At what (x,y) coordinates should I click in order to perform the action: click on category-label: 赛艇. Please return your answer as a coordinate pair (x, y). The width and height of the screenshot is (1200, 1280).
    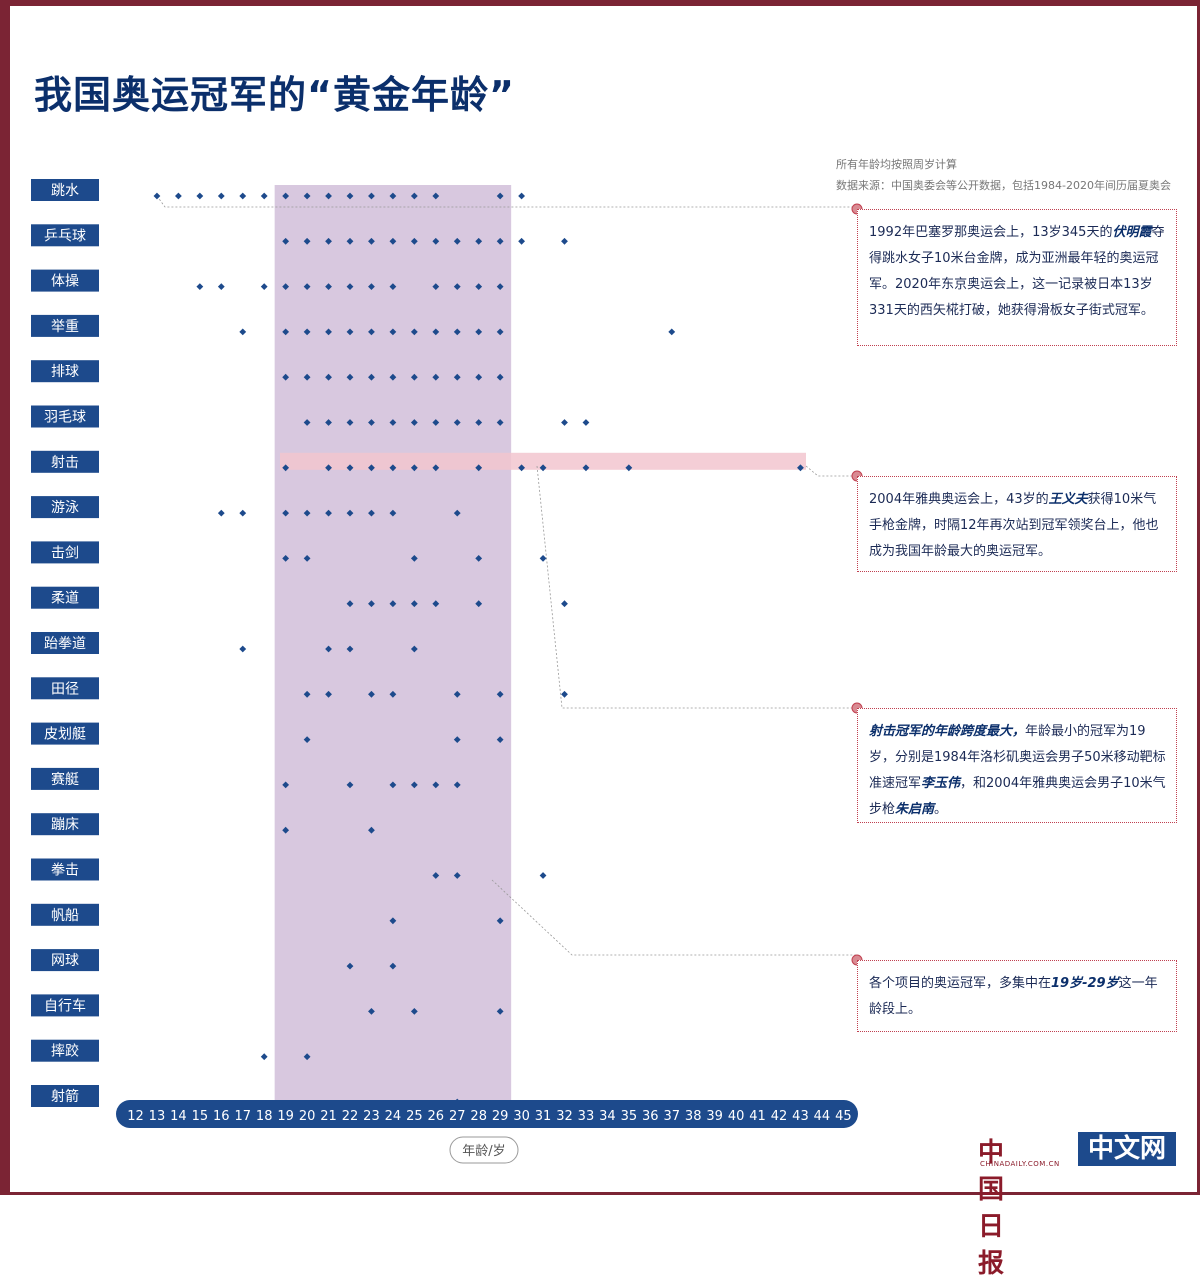
    Looking at the image, I should click on (65, 780).